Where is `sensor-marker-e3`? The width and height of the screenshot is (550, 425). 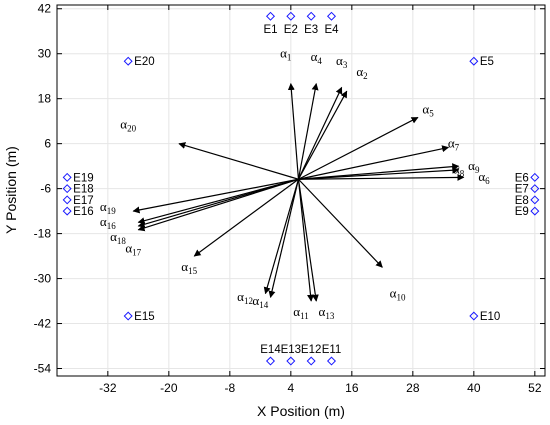 sensor-marker-e3 is located at coordinates (311, 16).